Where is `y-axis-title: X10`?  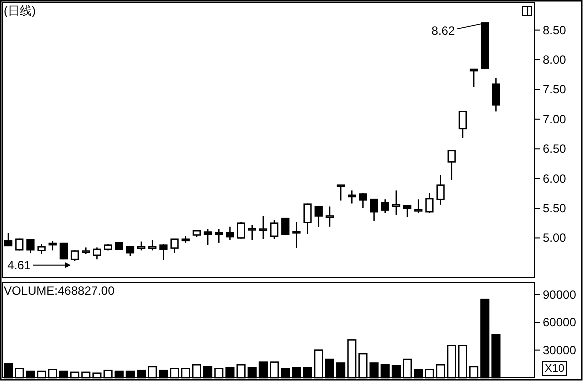
y-axis-title: X10 is located at coordinates (555, 369).